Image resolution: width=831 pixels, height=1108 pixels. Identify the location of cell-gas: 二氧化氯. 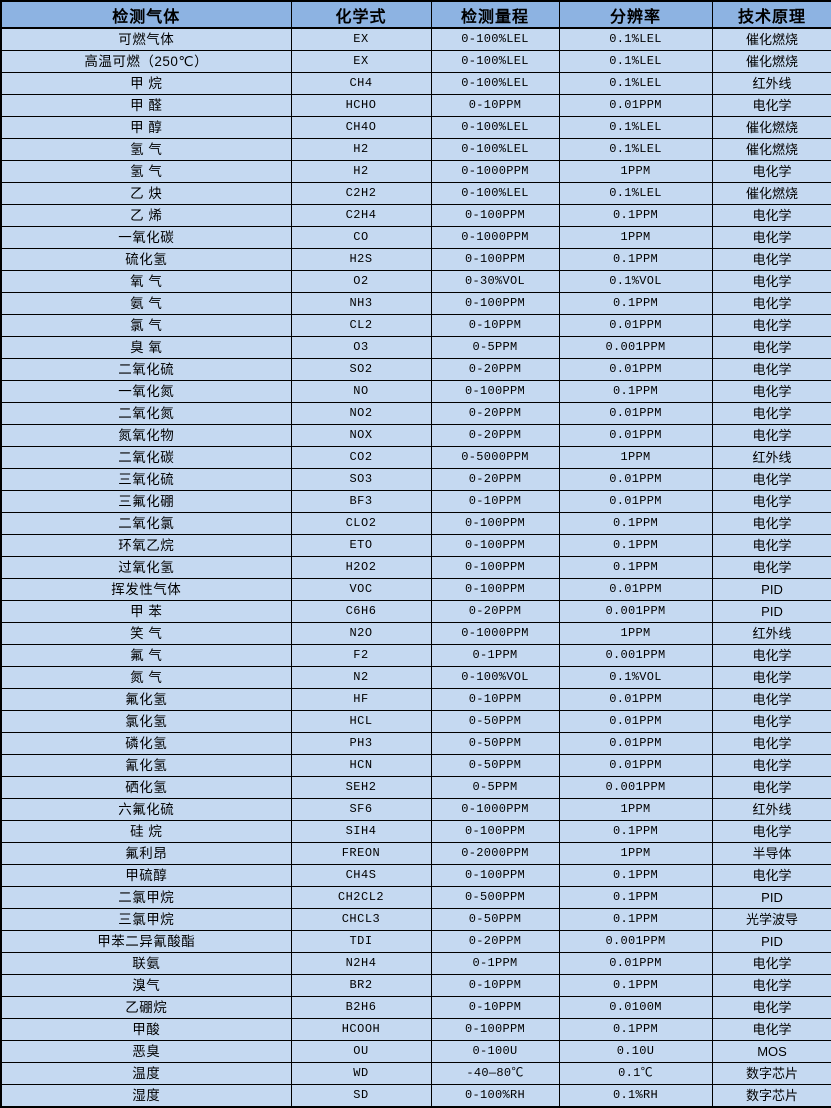
(146, 523).